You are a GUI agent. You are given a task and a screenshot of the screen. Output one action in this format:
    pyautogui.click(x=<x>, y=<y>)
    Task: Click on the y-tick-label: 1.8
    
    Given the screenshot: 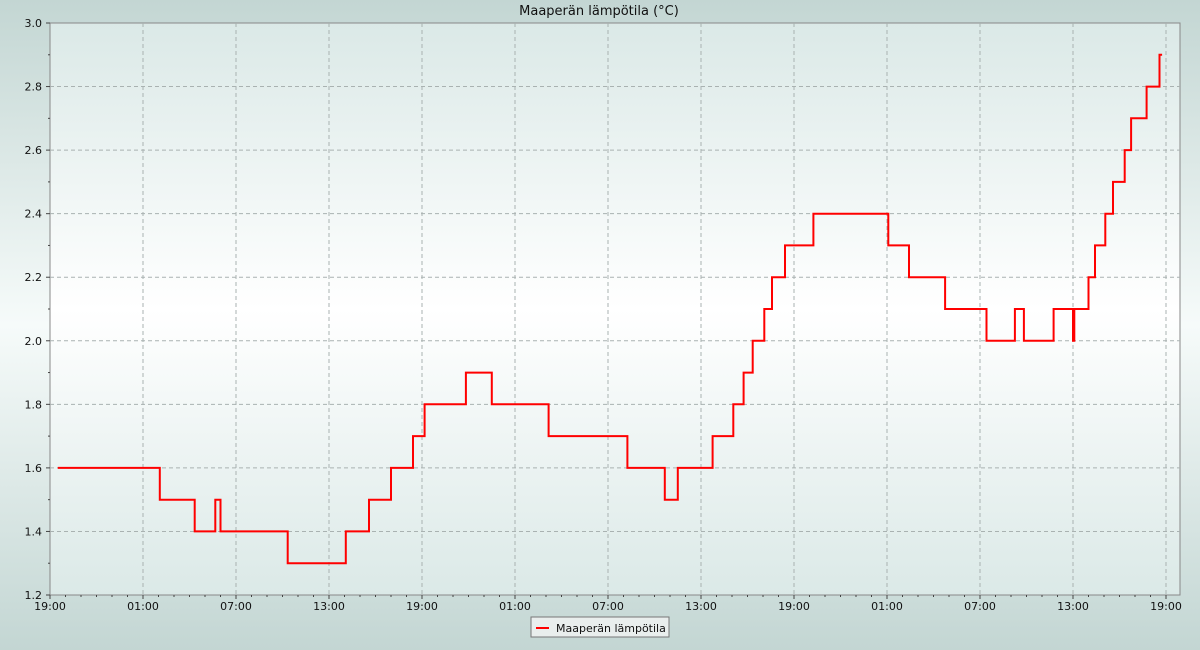 What is the action you would take?
    pyautogui.click(x=34, y=404)
    